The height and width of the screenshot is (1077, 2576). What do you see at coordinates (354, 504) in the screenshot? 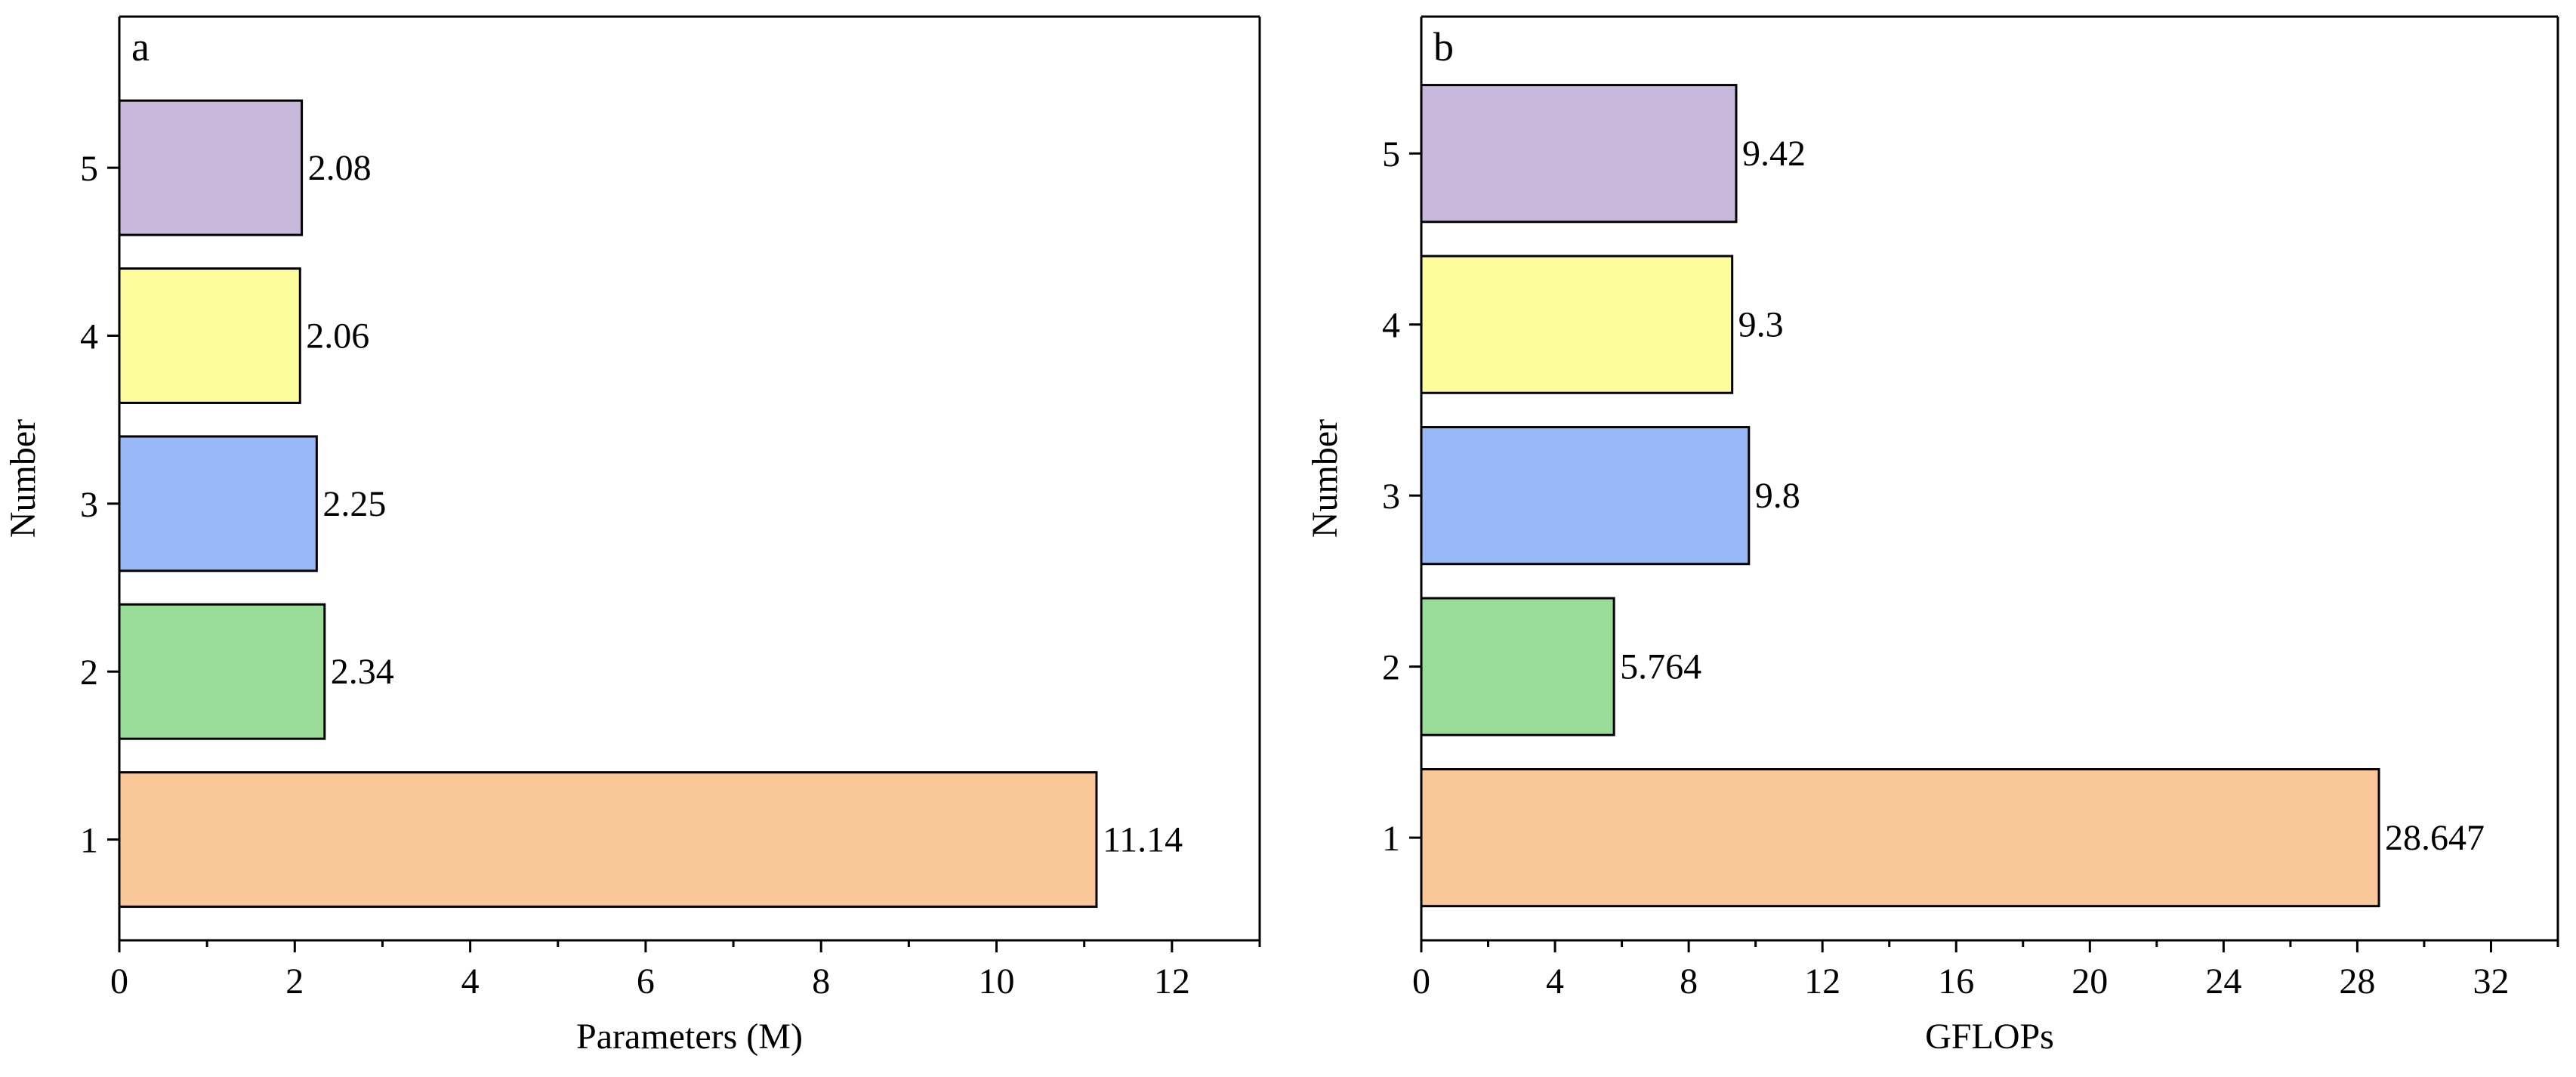
I see `data-label-3: 2.25` at bounding box center [354, 504].